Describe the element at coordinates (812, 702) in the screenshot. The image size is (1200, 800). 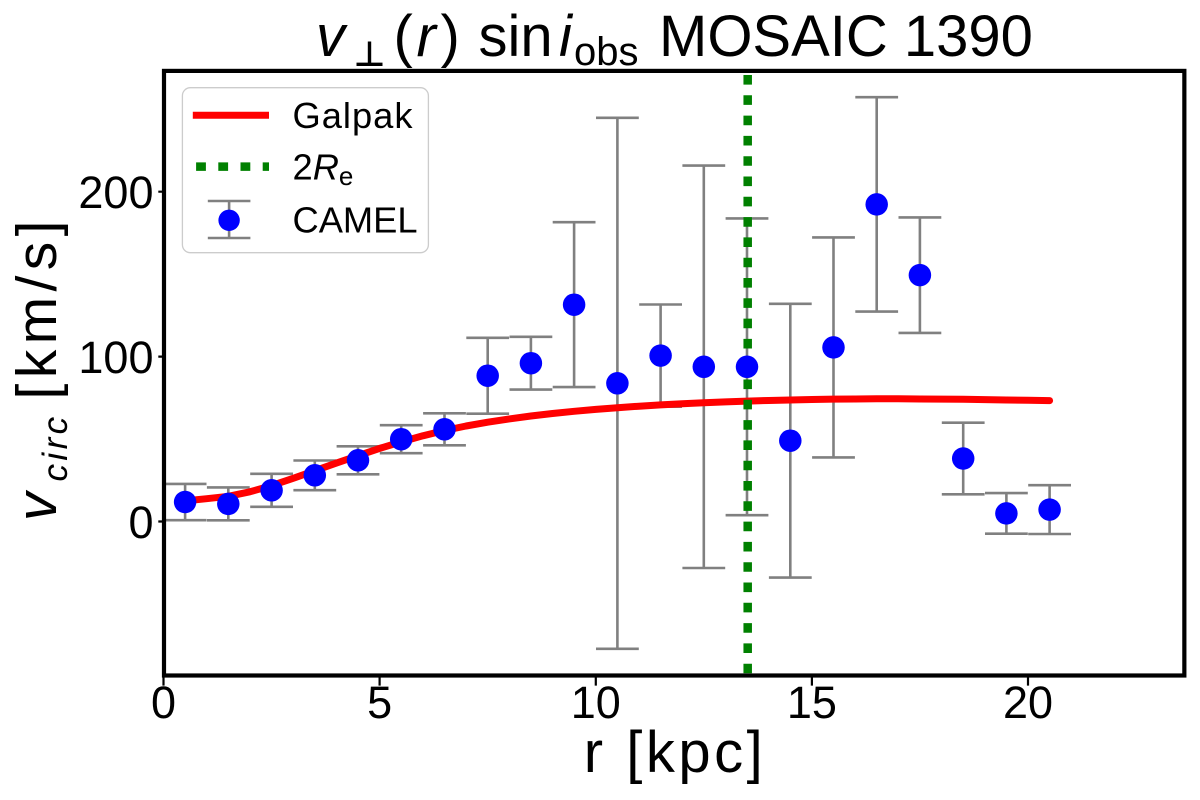
I see `svg-text: 15` at that location.